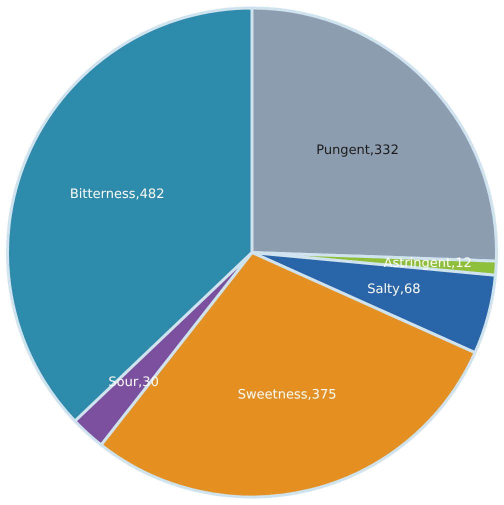 The width and height of the screenshot is (504, 505). I want to click on slice-label: Sweetness,375, so click(287, 394).